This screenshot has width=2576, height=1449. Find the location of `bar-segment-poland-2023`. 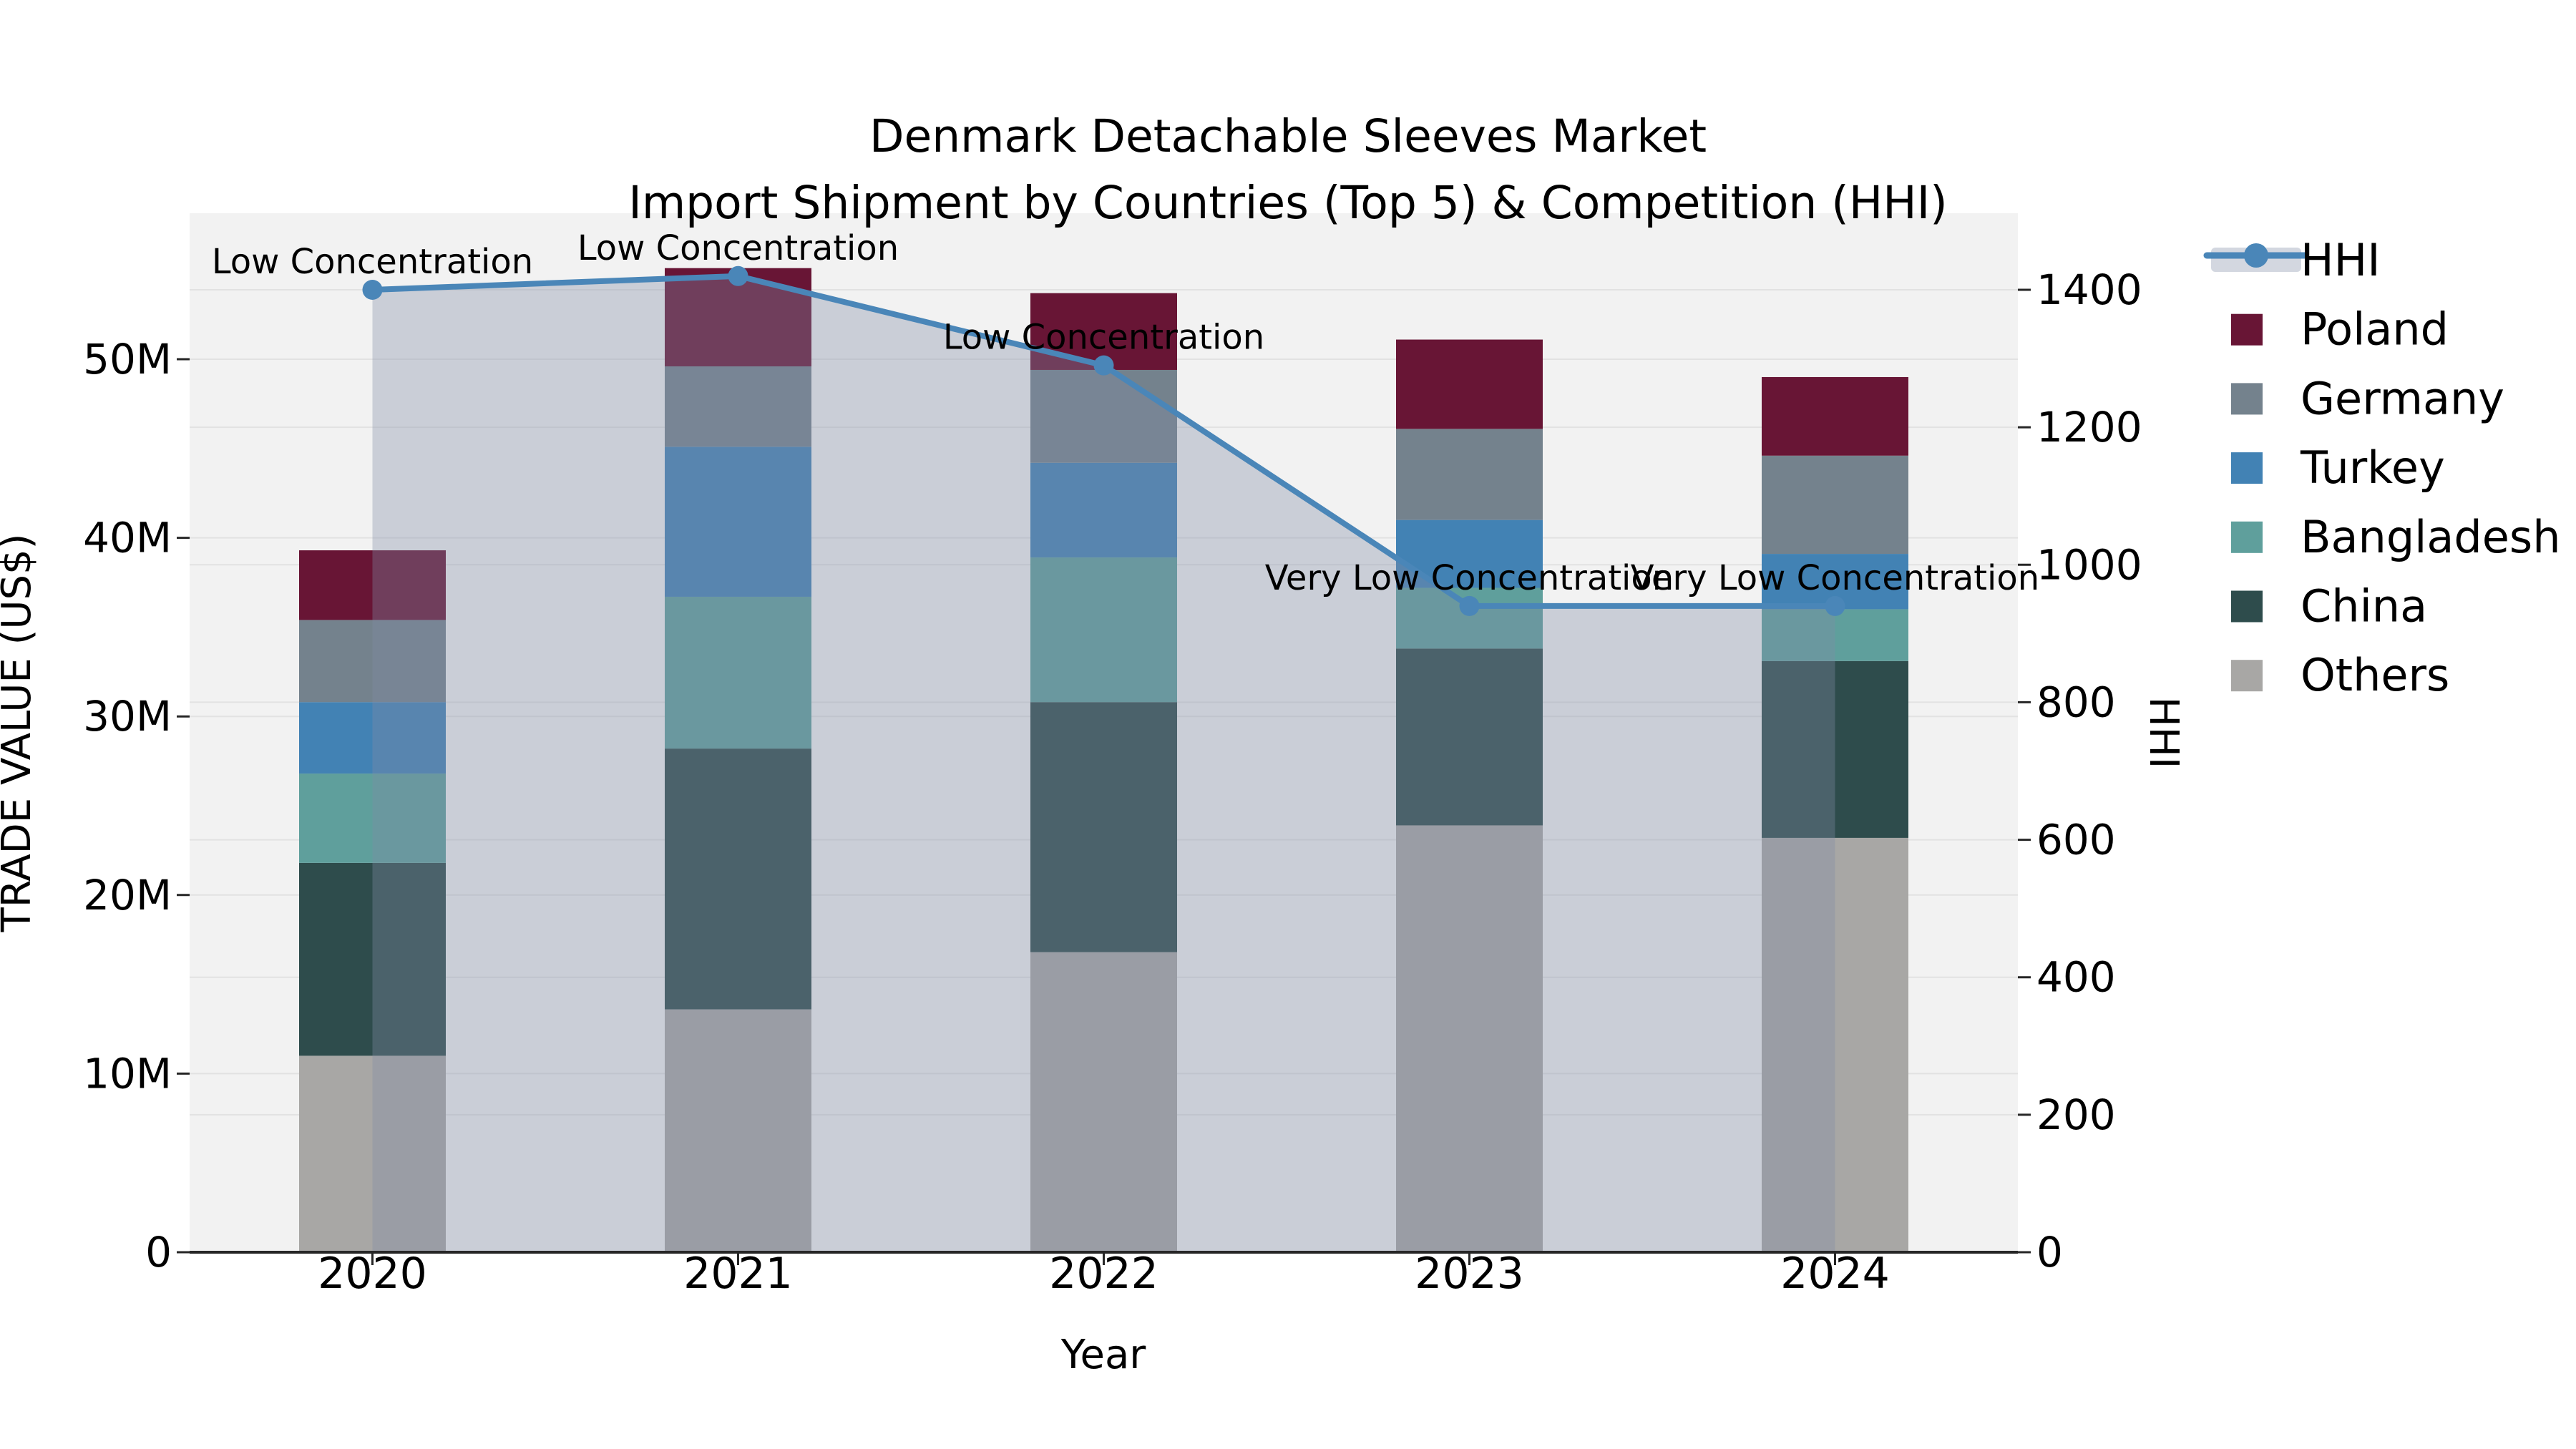

bar-segment-poland-2023 is located at coordinates (1469, 384).